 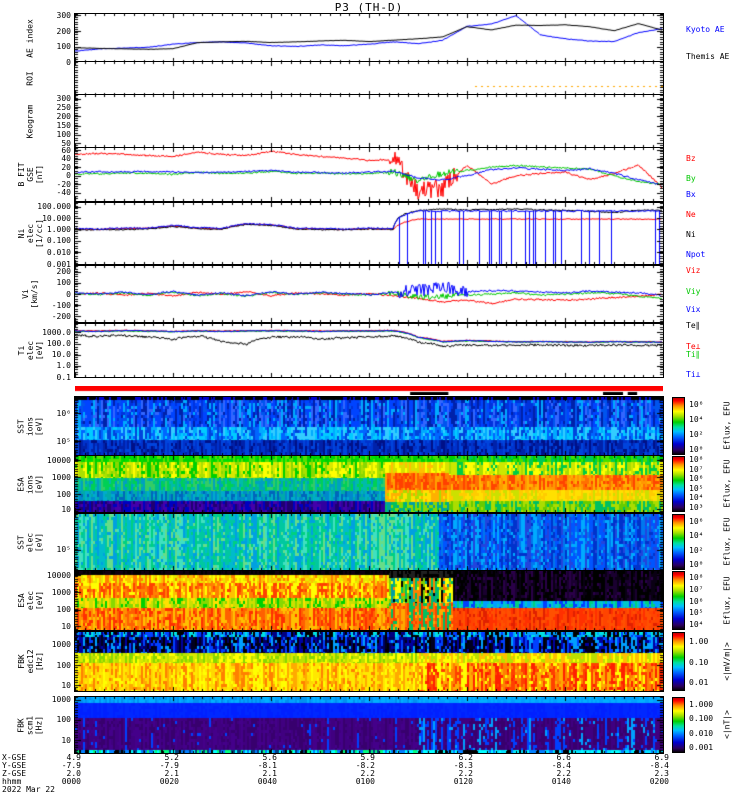 What do you see at coordinates (563, 757) in the screenshot?
I see `footer-value: 6.6` at bounding box center [563, 757].